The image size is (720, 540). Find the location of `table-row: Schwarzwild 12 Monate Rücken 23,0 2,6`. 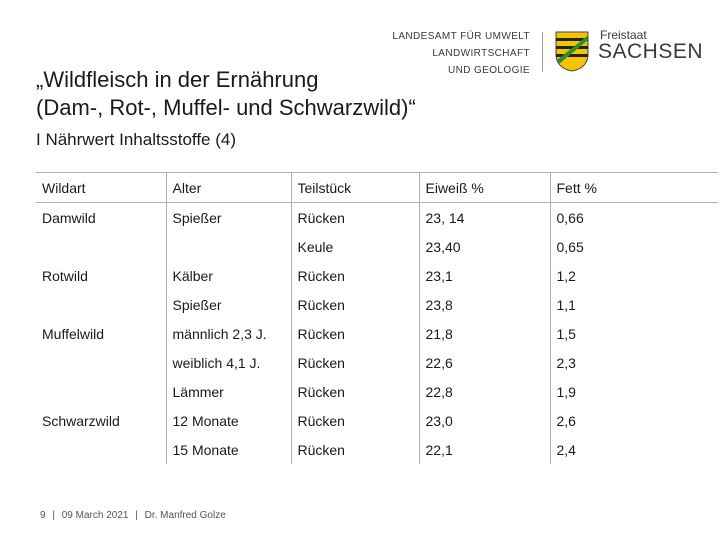

table-row: Schwarzwild 12 Monate Rücken 23,0 2,6 is located at coordinates (377, 420).